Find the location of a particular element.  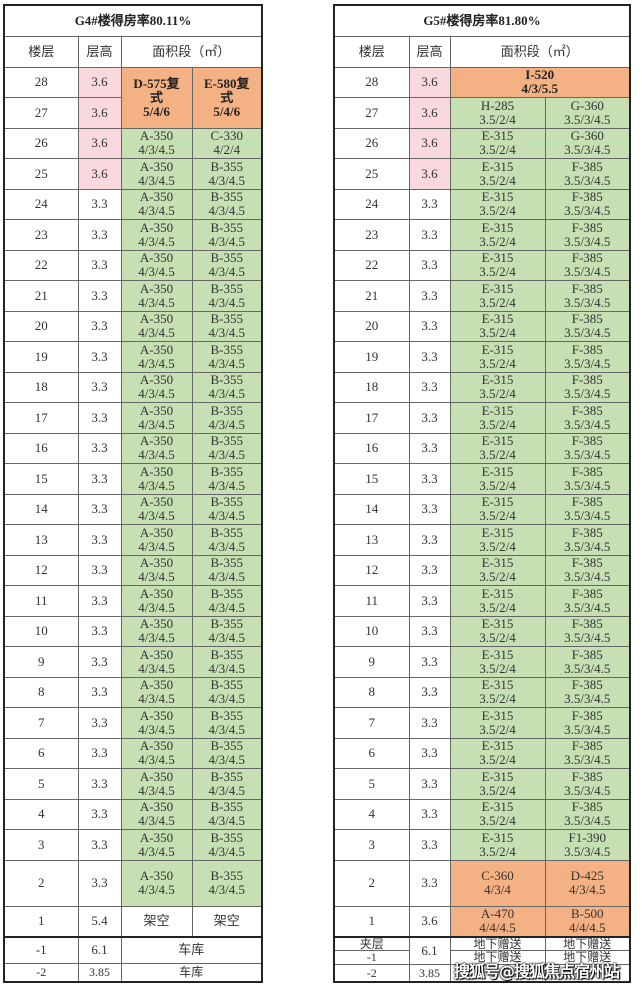

table-row: 3 3.3 A-350 4/3/4.5 B-355 4/3/4.5 is located at coordinates (133, 845).